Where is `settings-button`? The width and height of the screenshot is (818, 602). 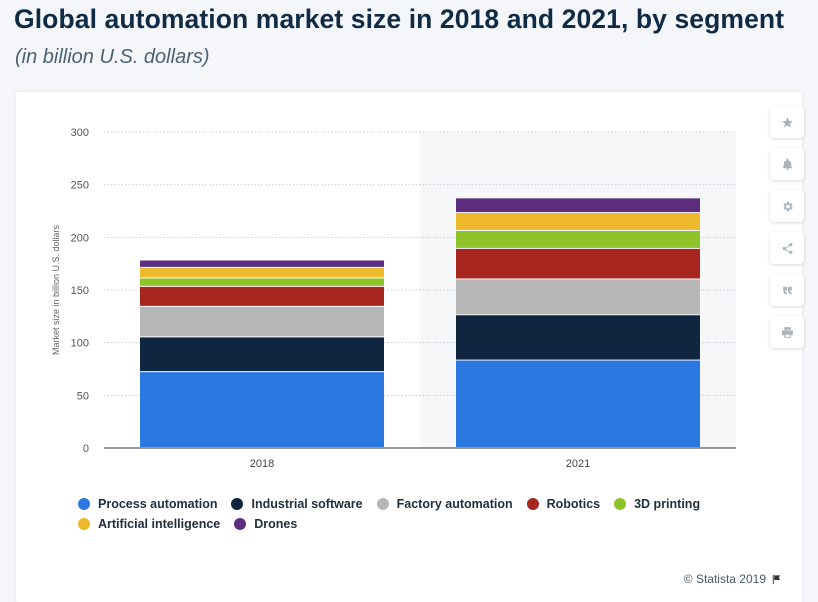 settings-button is located at coordinates (787, 206).